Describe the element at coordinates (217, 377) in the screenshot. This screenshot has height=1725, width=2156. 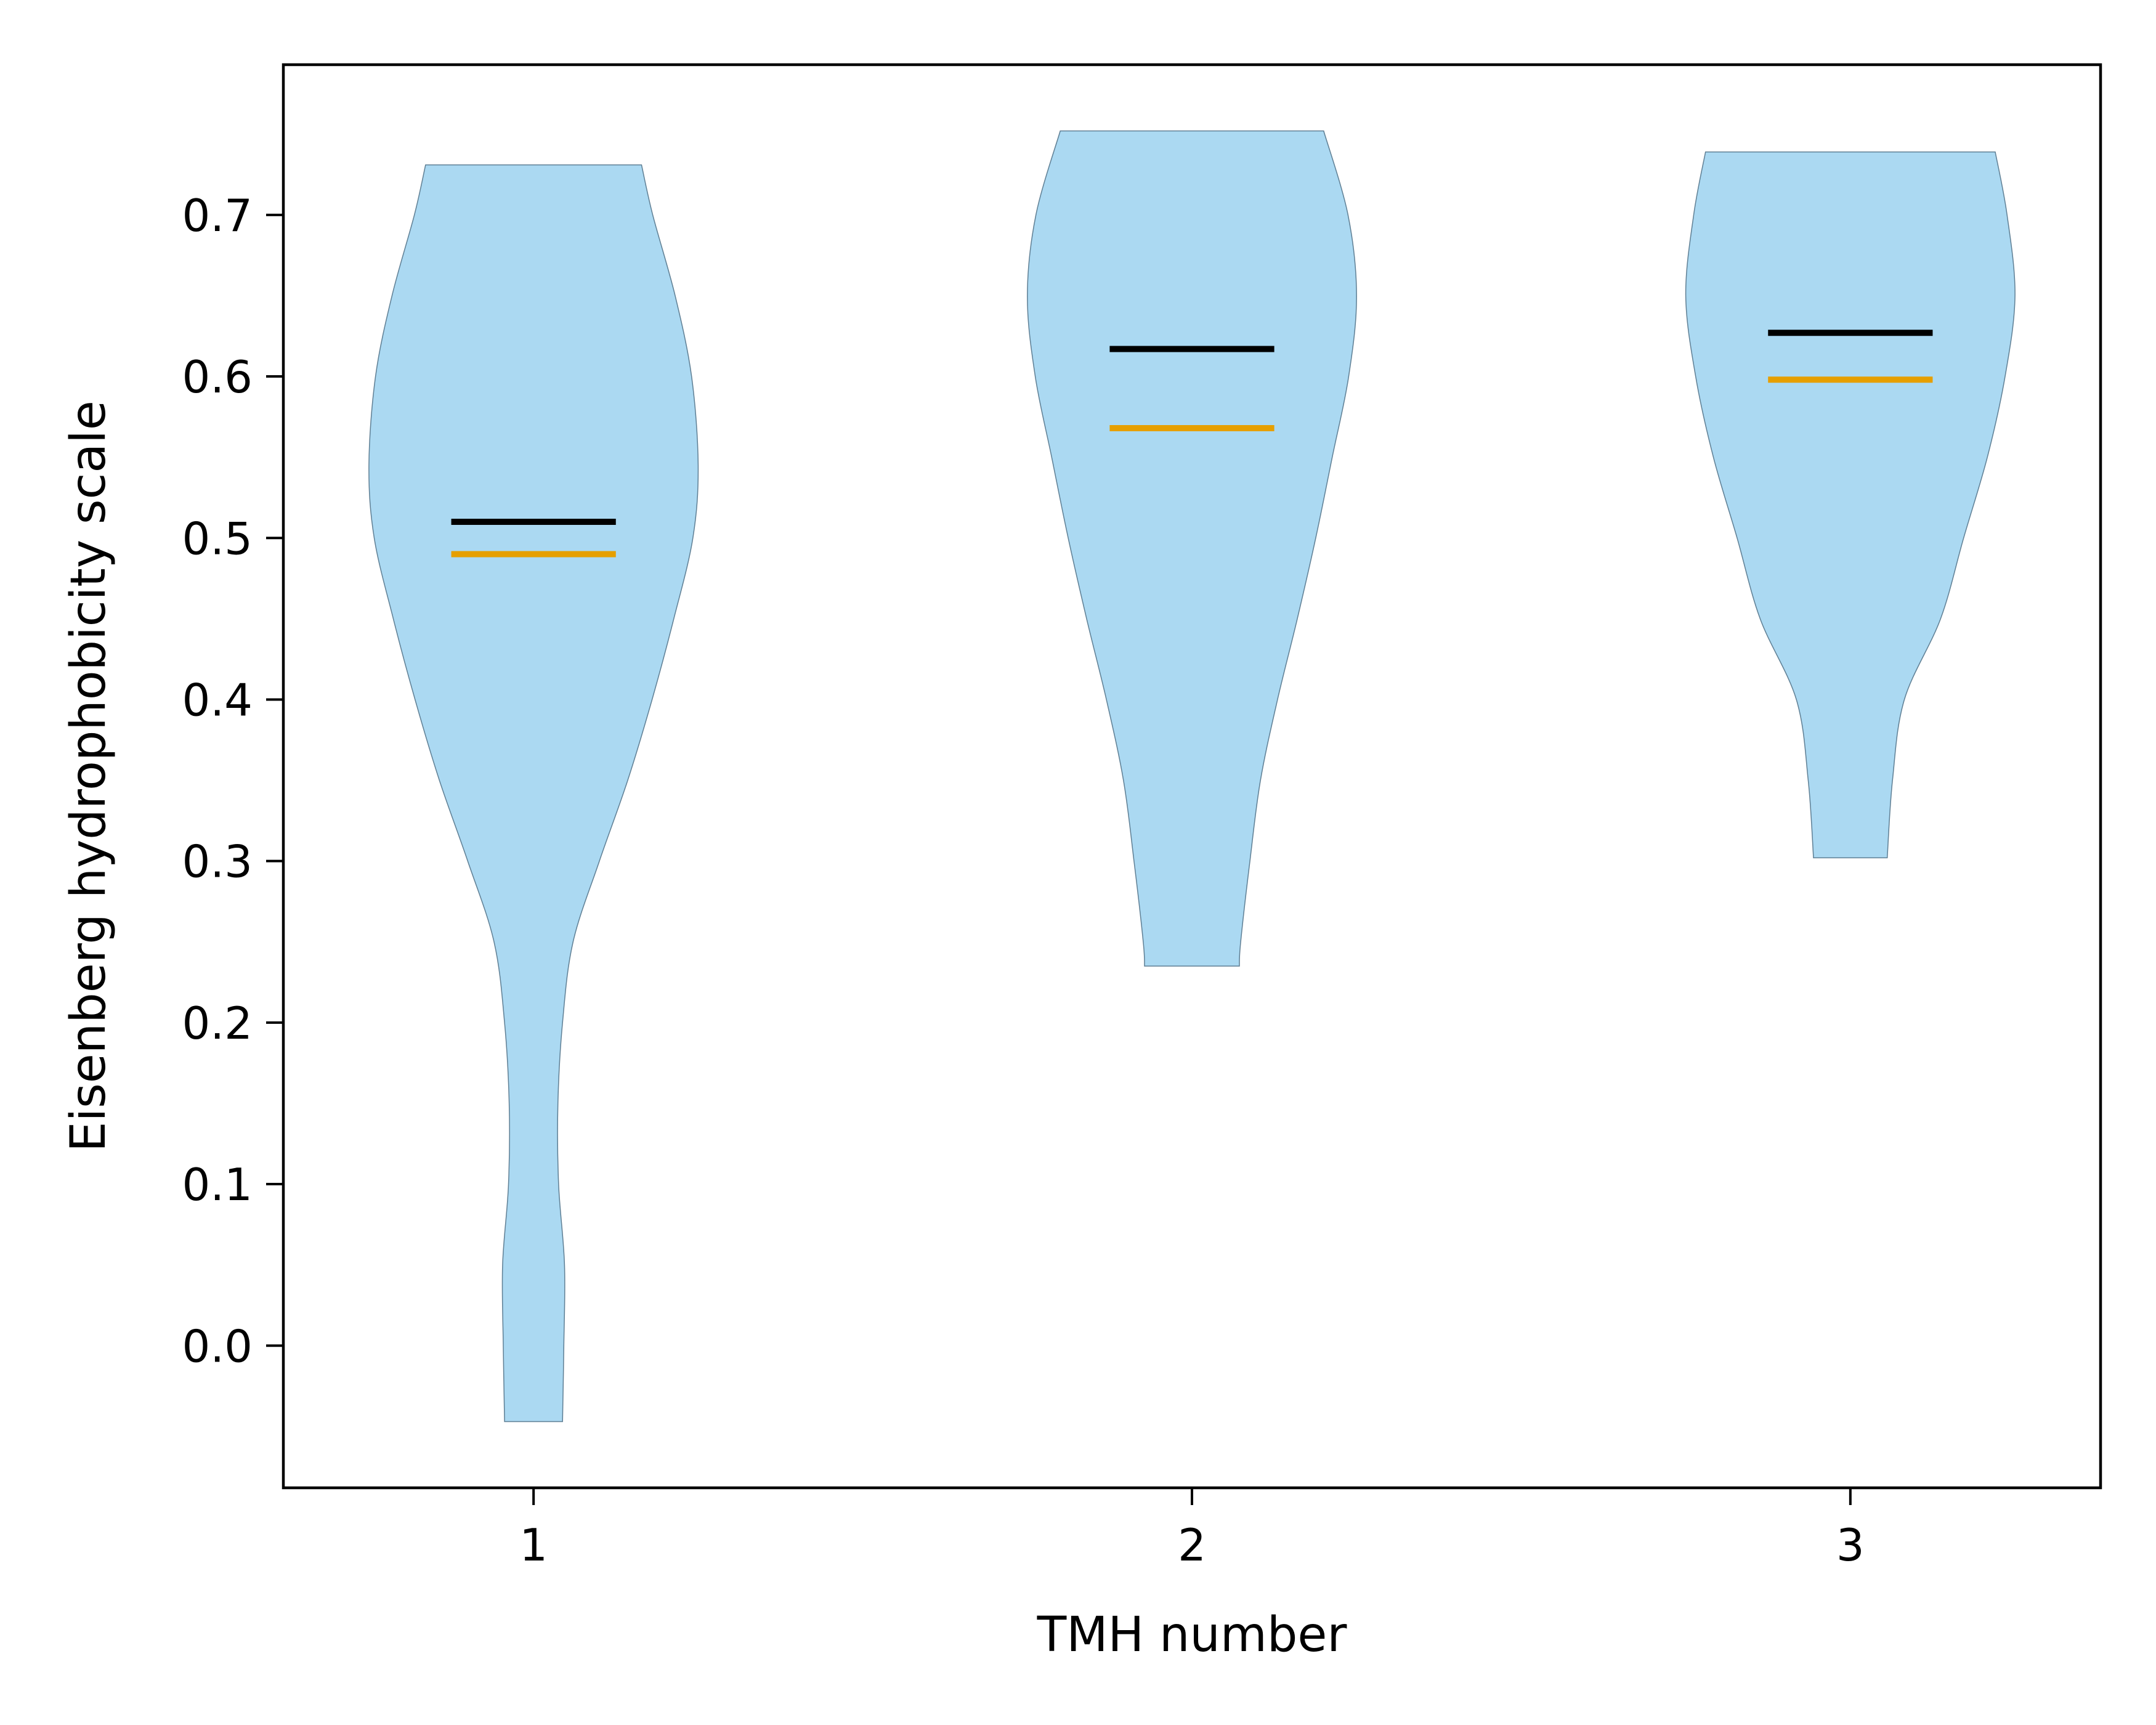
I see `y-tick-label-0.6: 0.6` at that location.